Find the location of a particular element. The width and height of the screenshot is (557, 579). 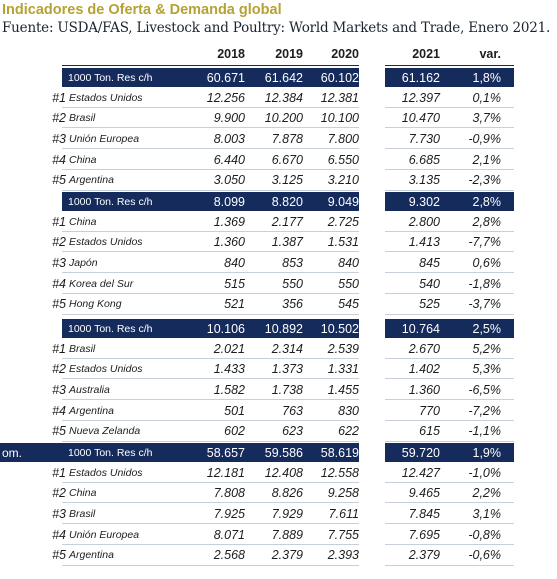

total-value: 59.720 is located at coordinates (420, 452).